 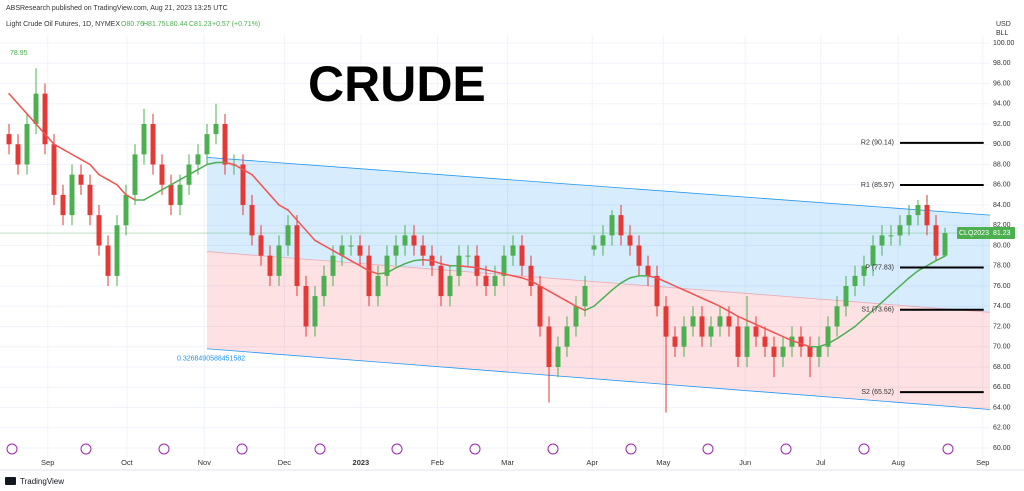 What do you see at coordinates (598, 379) in the screenshot?
I see `channel-line` at bounding box center [598, 379].